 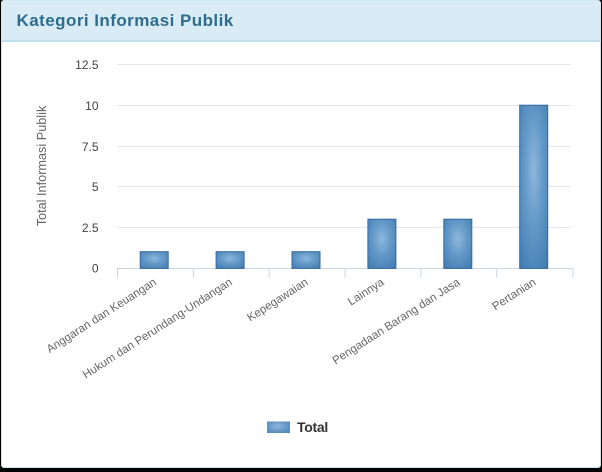 I want to click on svg-text: Hukum dan Perundang-Undangan, so click(x=158, y=328).